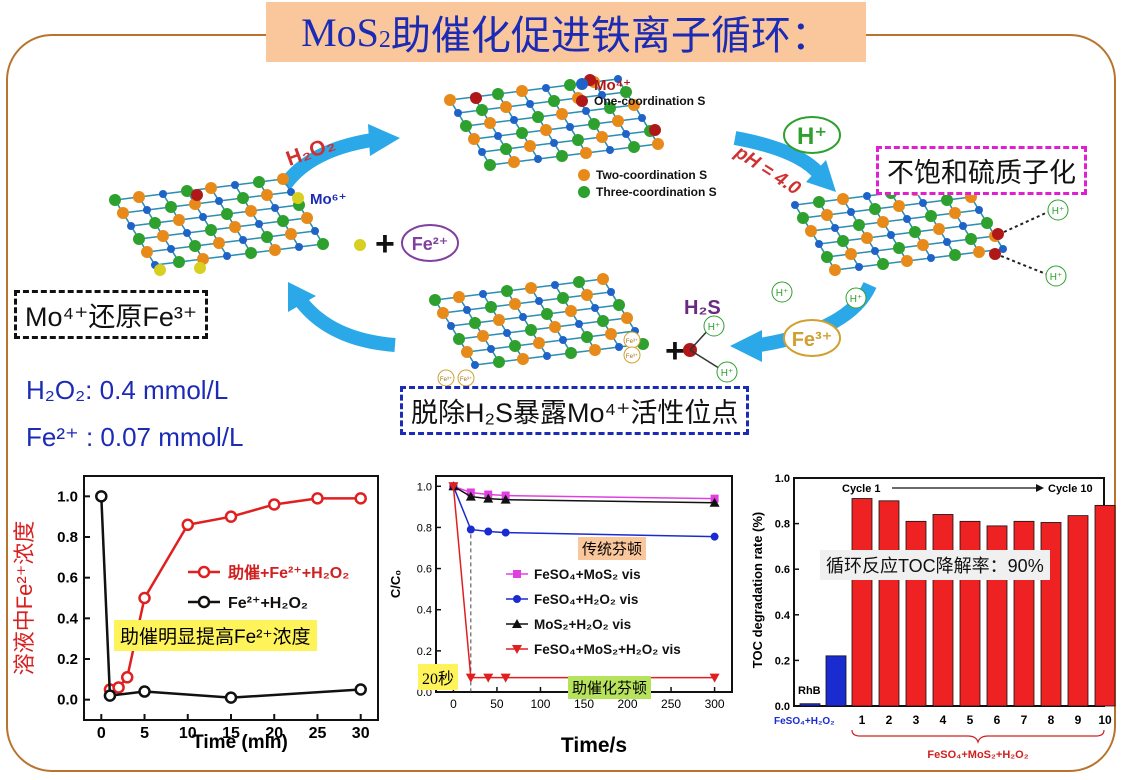  I want to click on plus-right: +, so click(675, 351).